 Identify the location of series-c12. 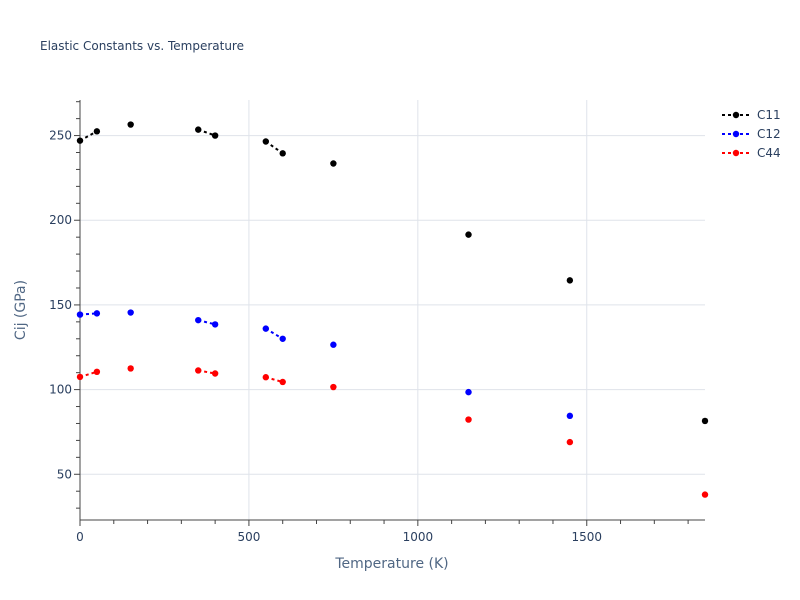
(325, 364).